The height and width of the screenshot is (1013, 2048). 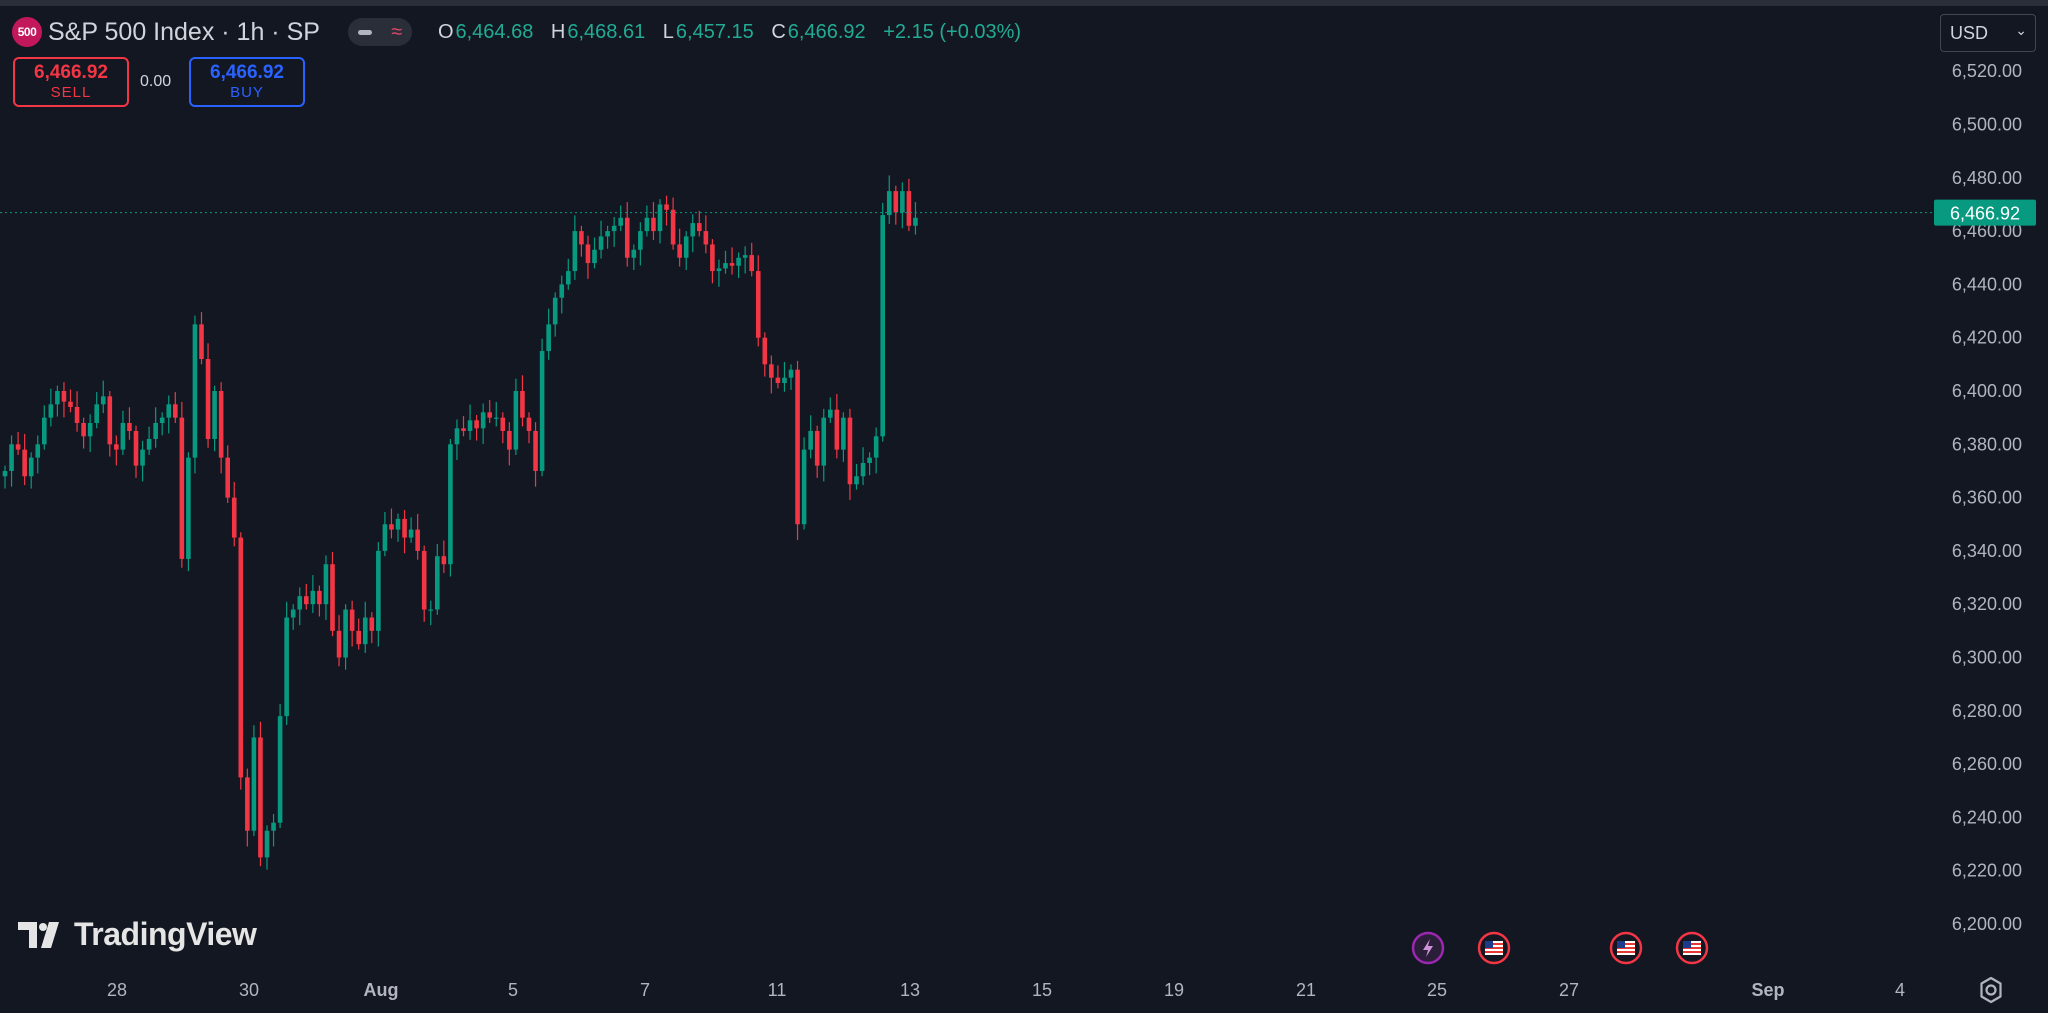 What do you see at coordinates (1987, 444) in the screenshot?
I see `y-tick-label: 6,380.00` at bounding box center [1987, 444].